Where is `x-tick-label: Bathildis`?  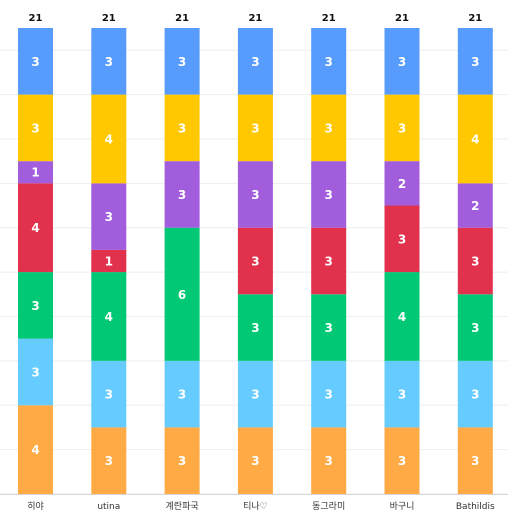
x-tick-label: Bathildis is located at coordinates (475, 507).